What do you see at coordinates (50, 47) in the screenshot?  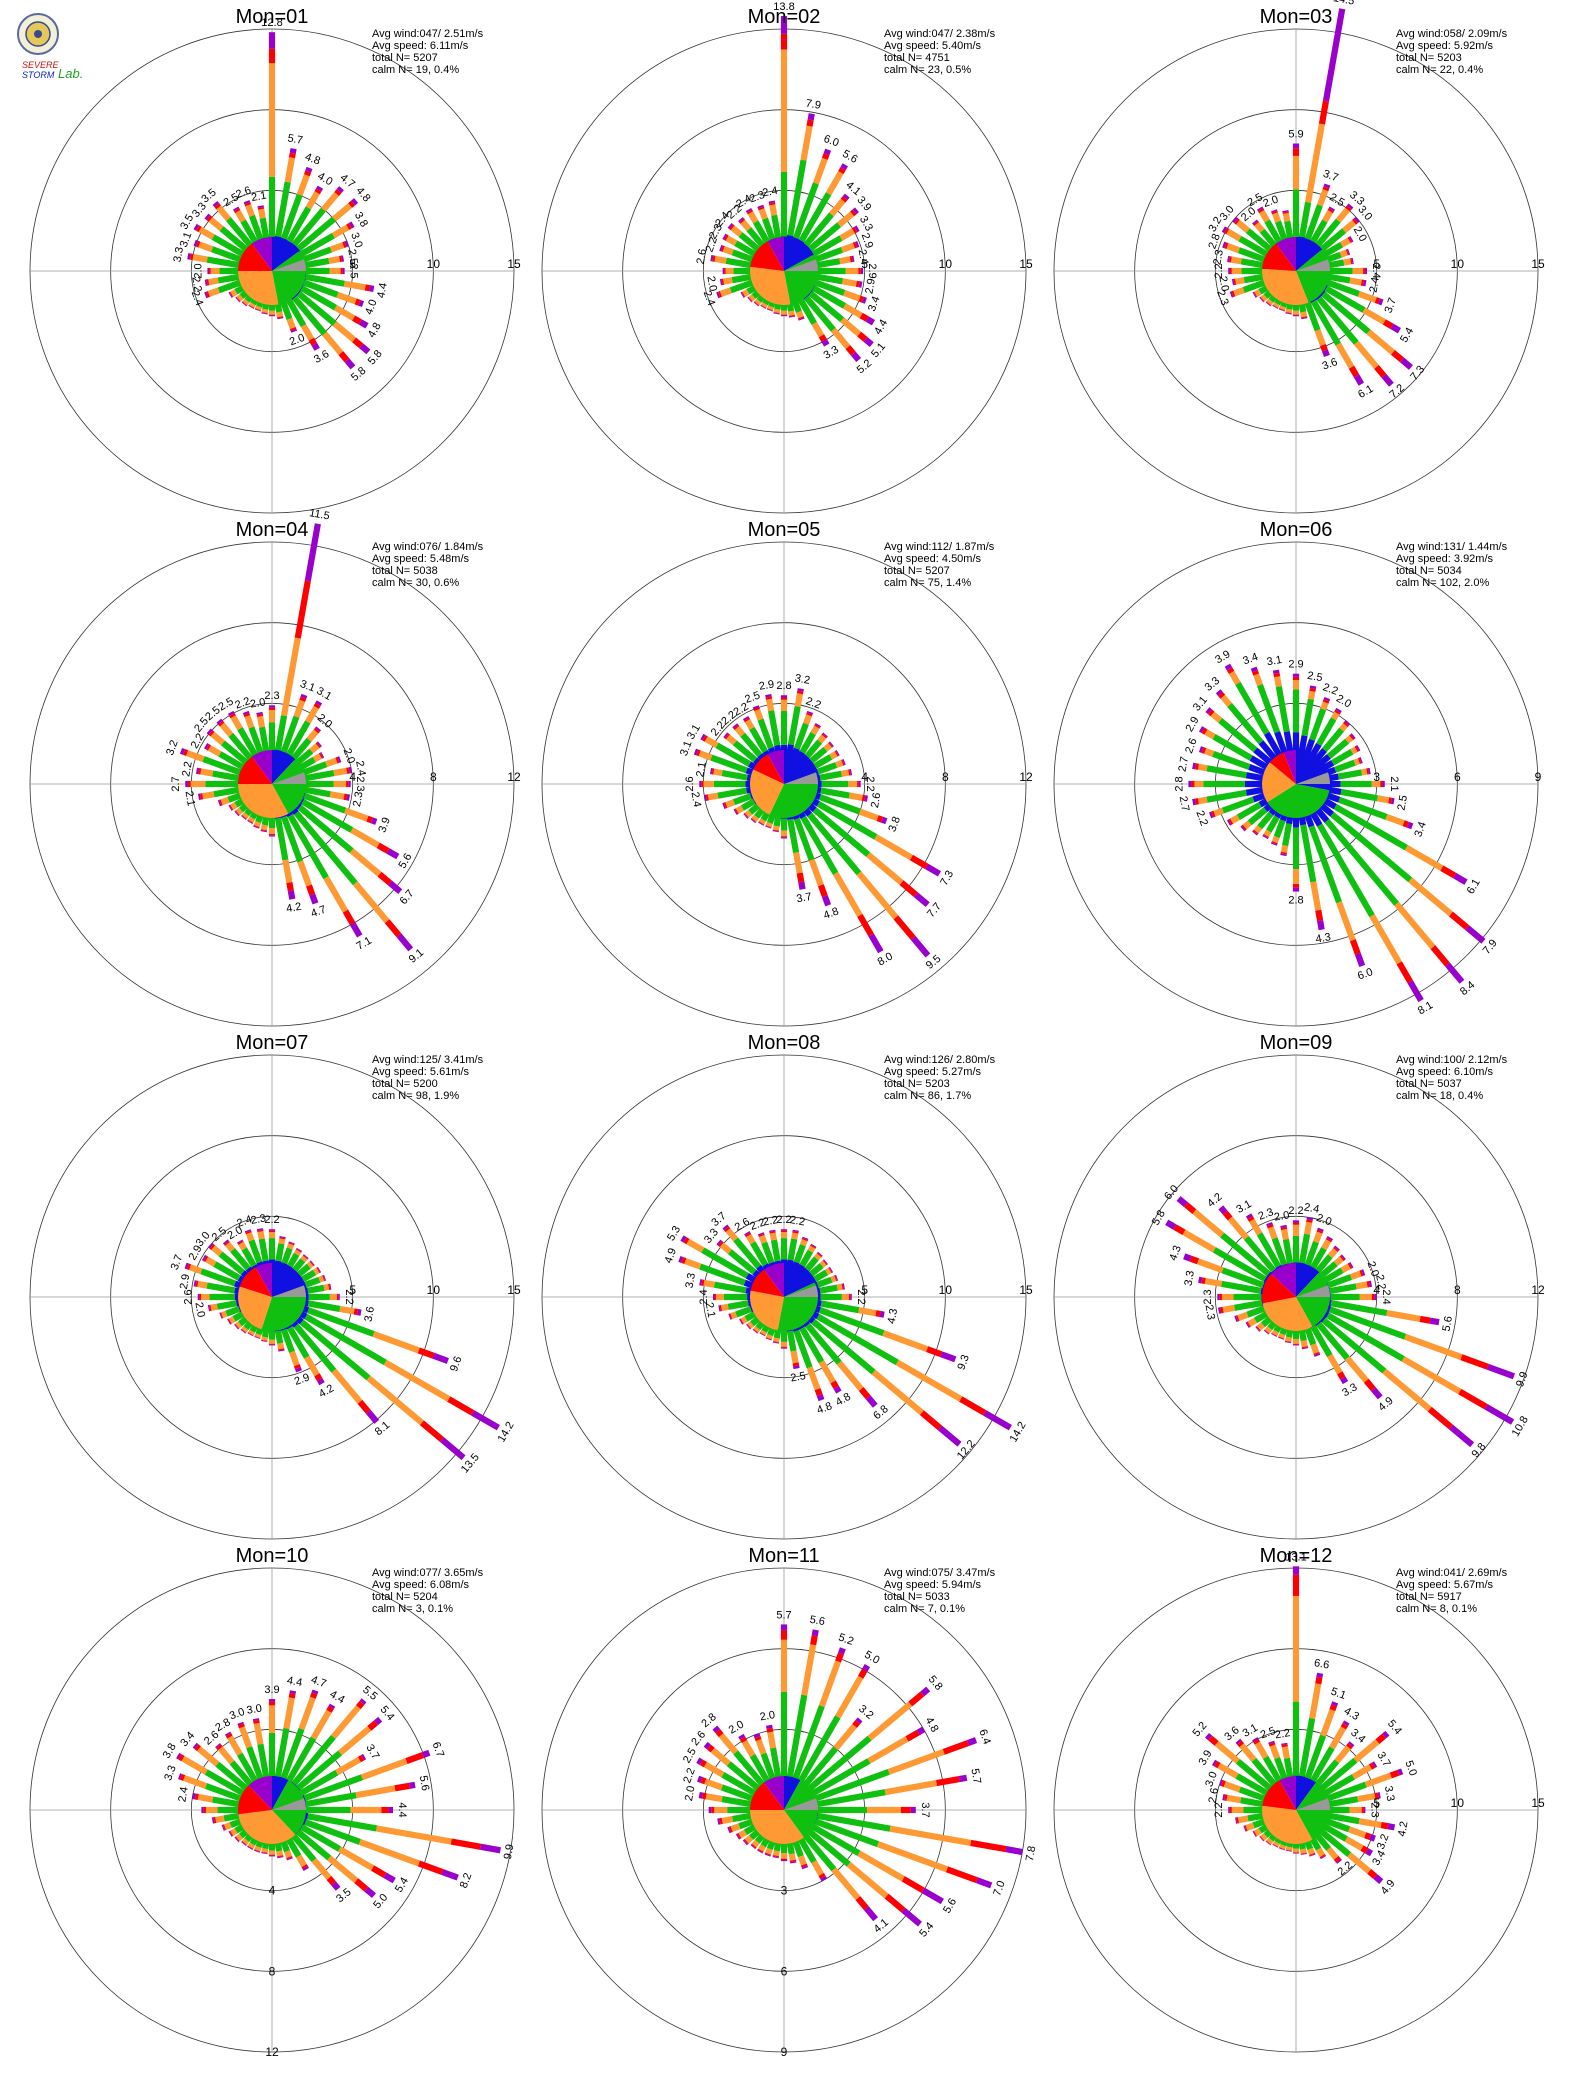 I see `lab-logo: SEVERE STORM Lab.` at bounding box center [50, 47].